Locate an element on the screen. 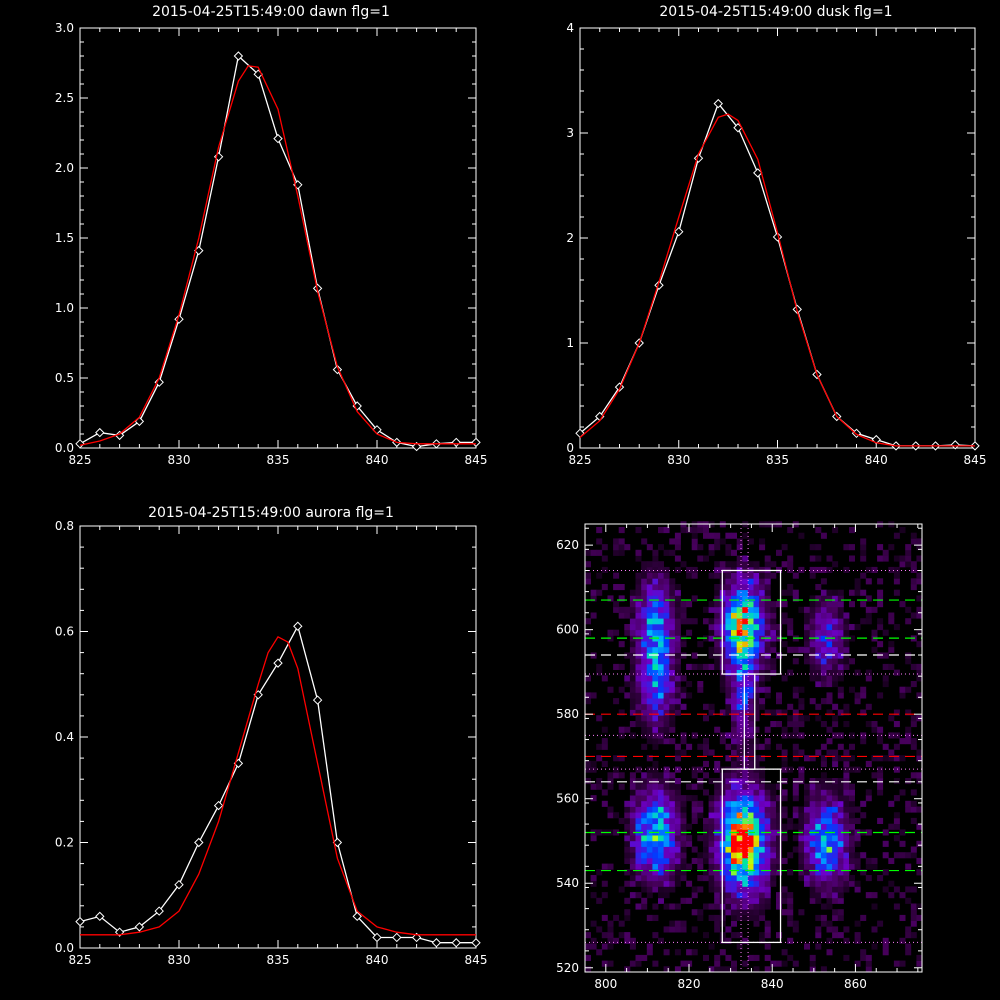 The height and width of the screenshot is (1000, 1000). panel-dawn-xtick-label: 835 is located at coordinates (278, 460).